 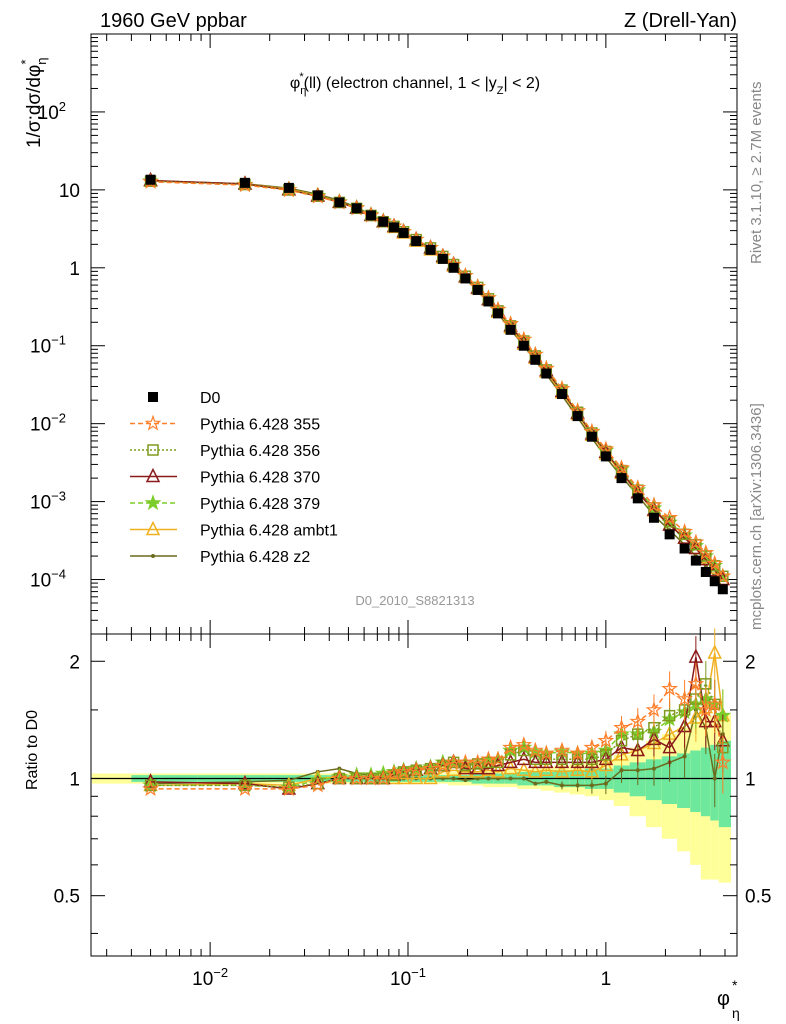 What do you see at coordinates (606, 979) in the screenshot?
I see `x-tick-label: 1` at bounding box center [606, 979].